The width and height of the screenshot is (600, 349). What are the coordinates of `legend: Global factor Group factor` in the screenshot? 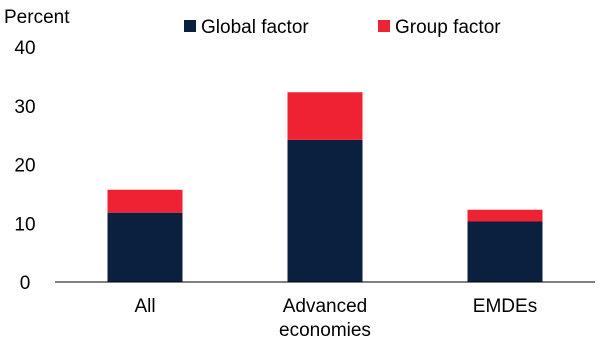 It's located at (342, 27).